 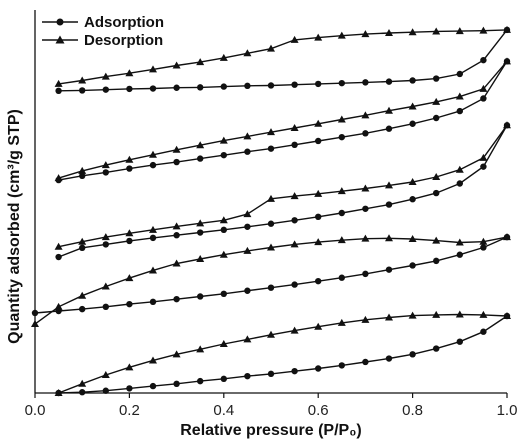 What do you see at coordinates (124, 22) in the screenshot?
I see `legend-label: Adsorption` at bounding box center [124, 22].